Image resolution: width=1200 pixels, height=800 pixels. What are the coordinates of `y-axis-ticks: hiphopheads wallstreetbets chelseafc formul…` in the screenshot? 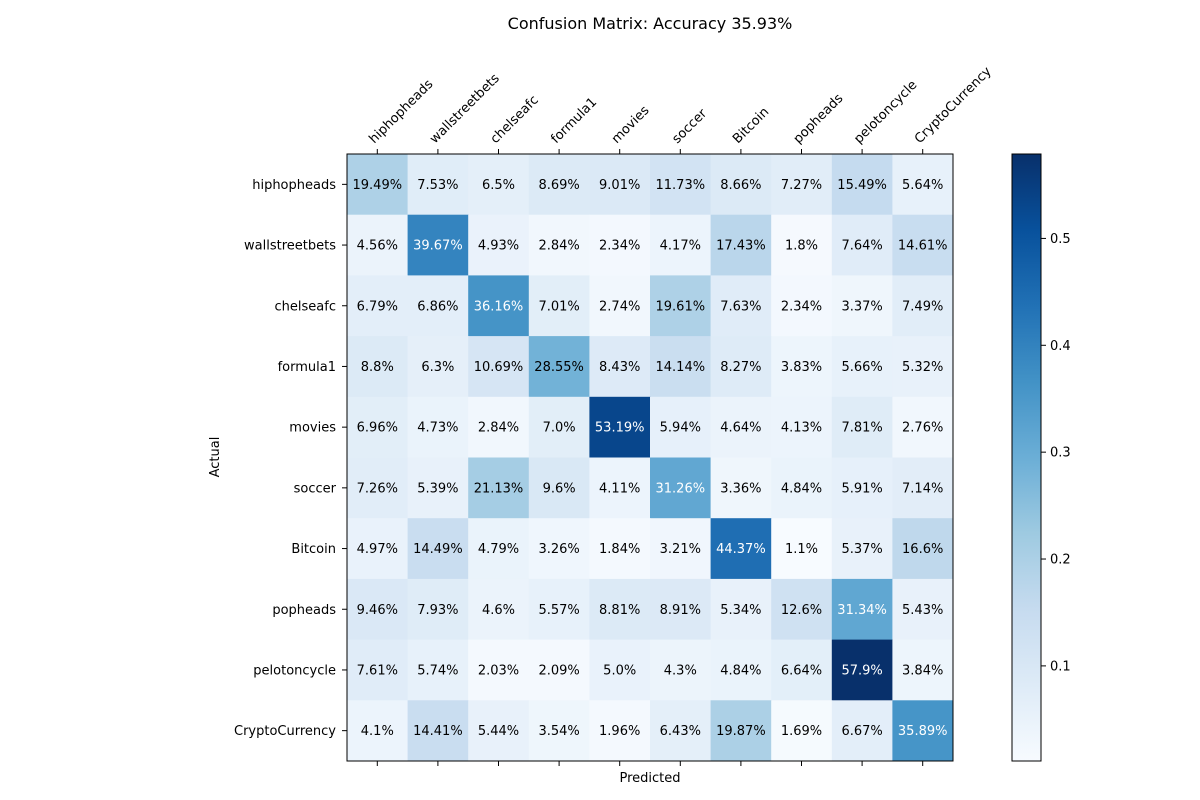 It's located at (290, 458).